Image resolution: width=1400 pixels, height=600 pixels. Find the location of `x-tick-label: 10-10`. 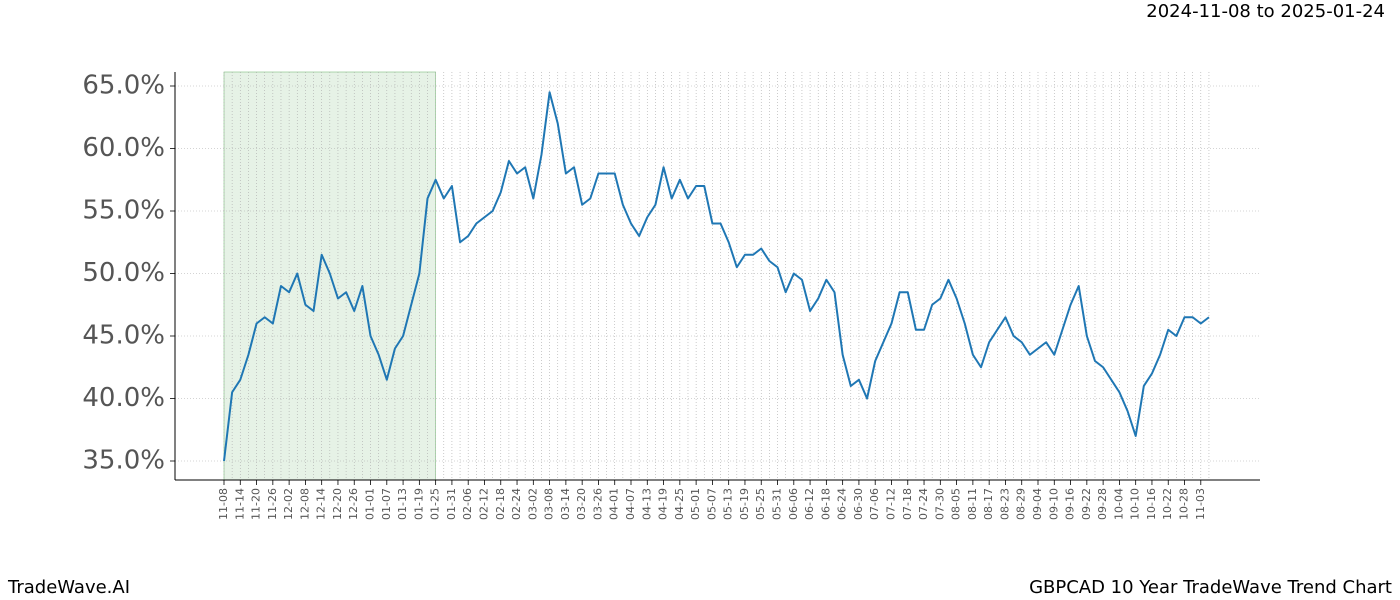

x-tick-label: 10-10 is located at coordinates (1135, 504).